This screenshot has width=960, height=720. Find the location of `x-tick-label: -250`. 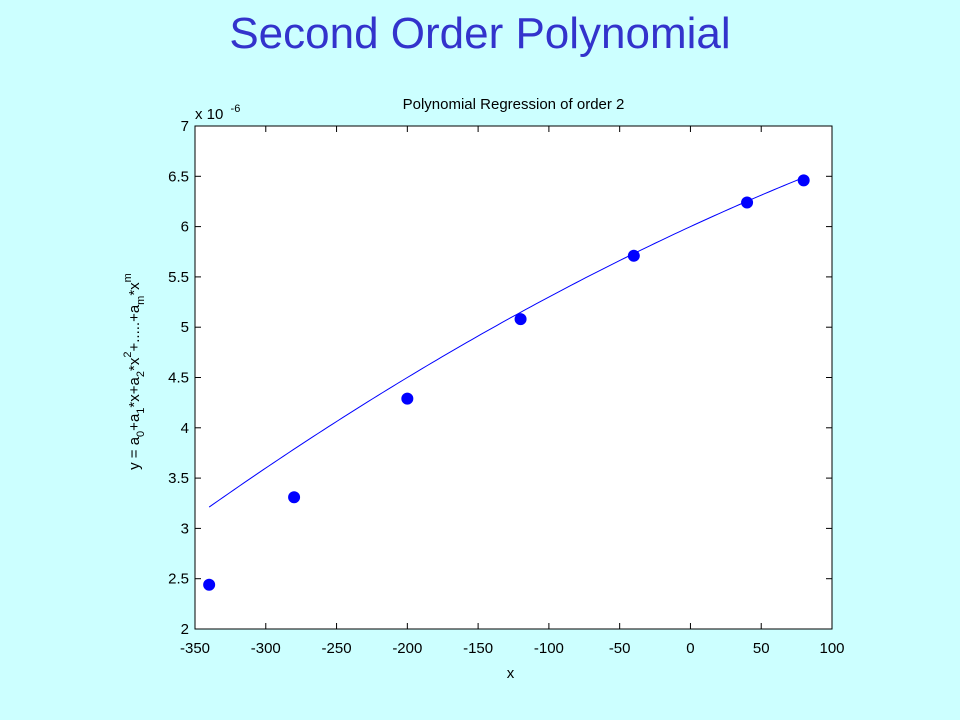

x-tick-label: -250 is located at coordinates (337, 648).